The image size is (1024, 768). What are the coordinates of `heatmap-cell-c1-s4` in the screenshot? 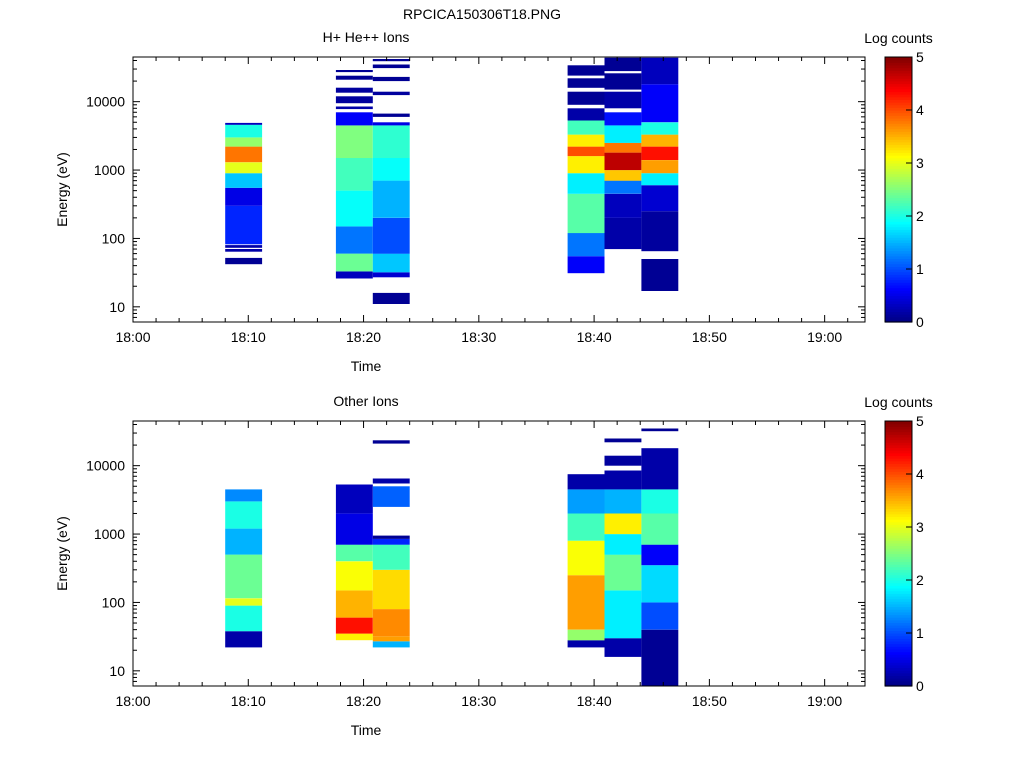 It's located at (244, 576).